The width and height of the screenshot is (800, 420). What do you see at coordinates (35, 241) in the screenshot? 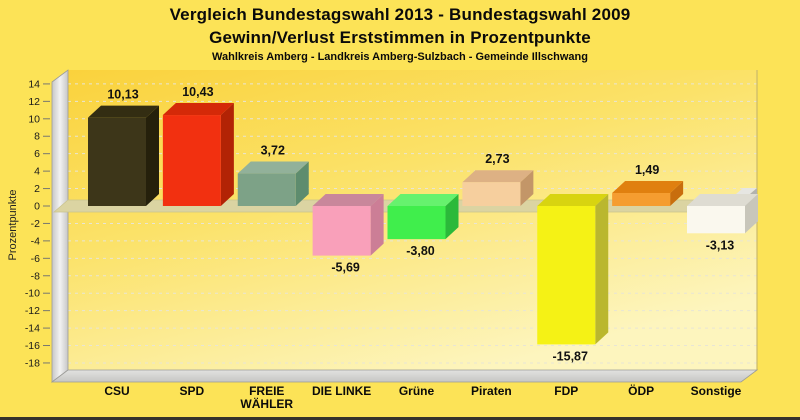
I see `y-tick-label: -4` at bounding box center [35, 241].